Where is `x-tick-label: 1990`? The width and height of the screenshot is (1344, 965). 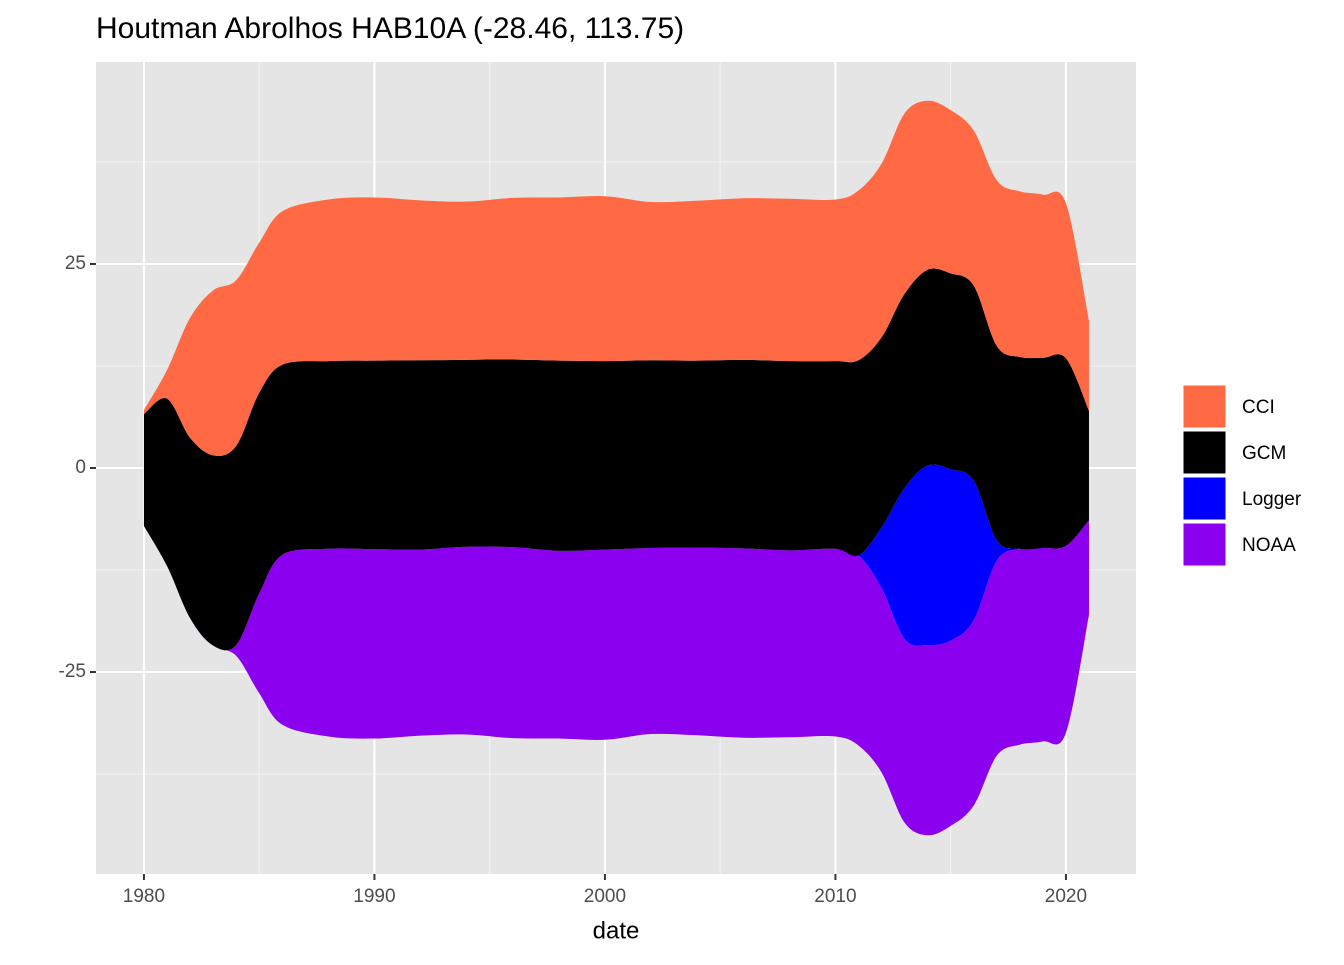 x-tick-label: 1990 is located at coordinates (374, 896).